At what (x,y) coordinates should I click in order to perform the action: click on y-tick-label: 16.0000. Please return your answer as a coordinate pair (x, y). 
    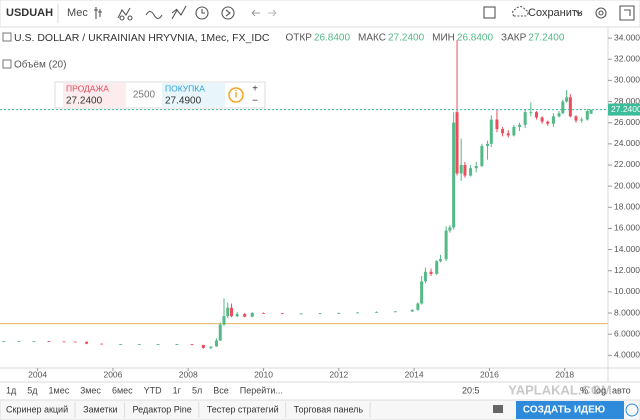
    Looking at the image, I should click on (627, 228).